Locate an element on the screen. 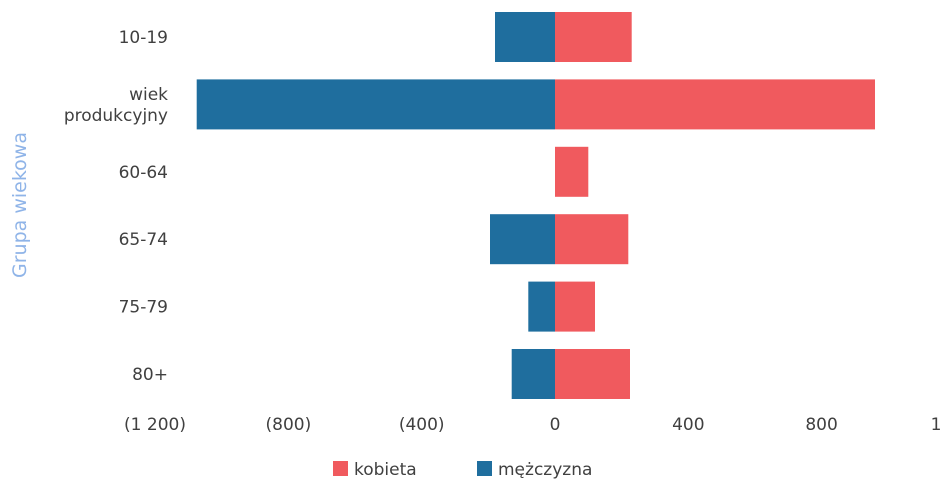  x-tick-labels: (1 200) (800) (400) 0 400 800 1 200 is located at coordinates (535, 425).